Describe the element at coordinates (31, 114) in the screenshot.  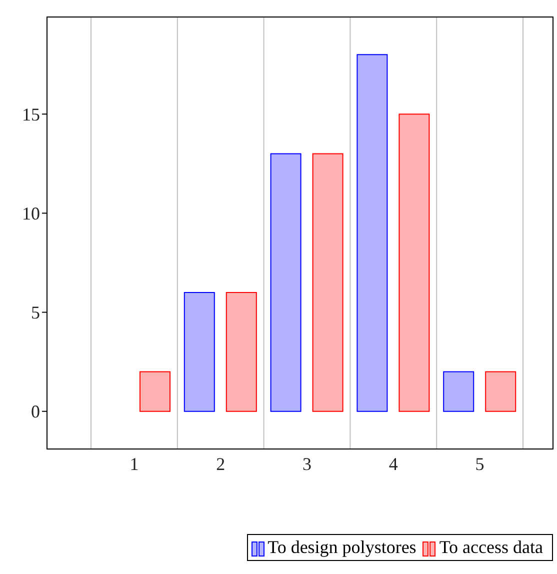
I see `y-tick-label: 15` at that location.